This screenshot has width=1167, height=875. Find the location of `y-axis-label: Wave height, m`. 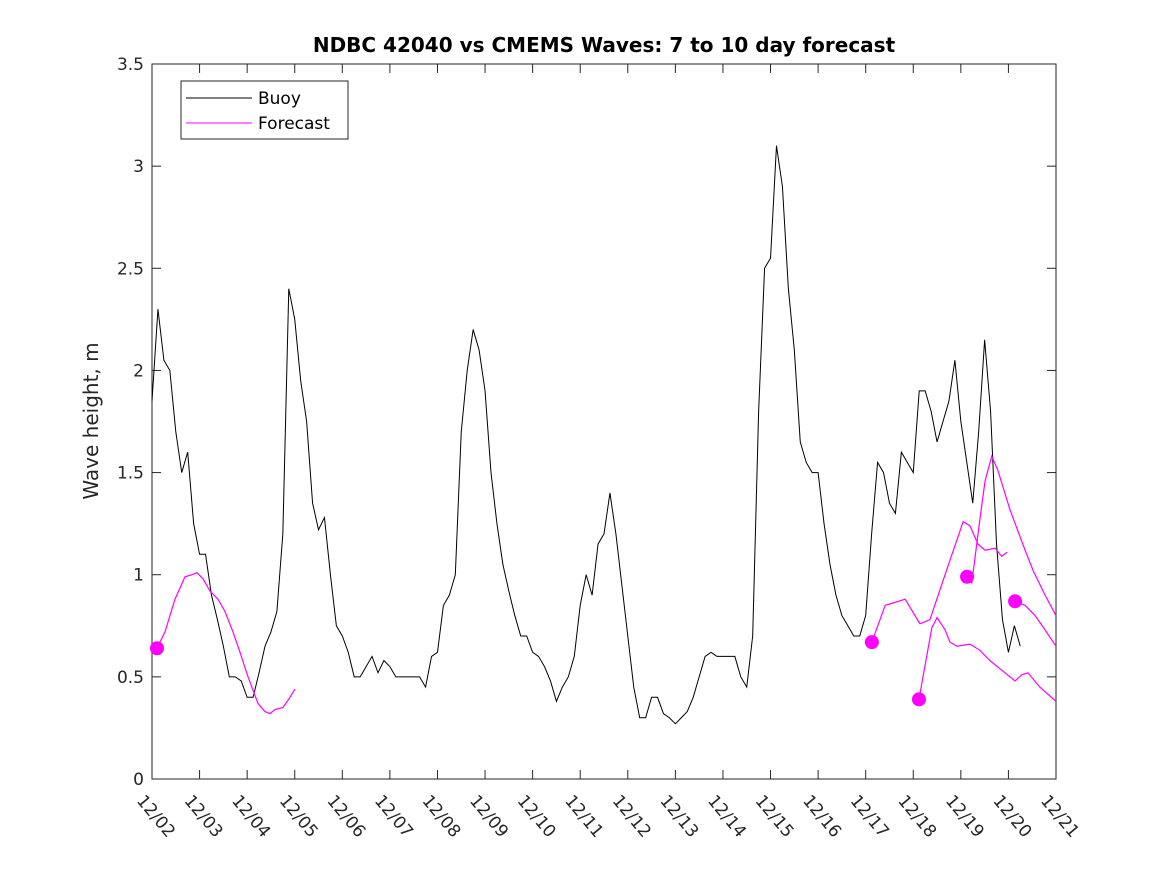

y-axis-label: Wave height, m is located at coordinates (91, 420).